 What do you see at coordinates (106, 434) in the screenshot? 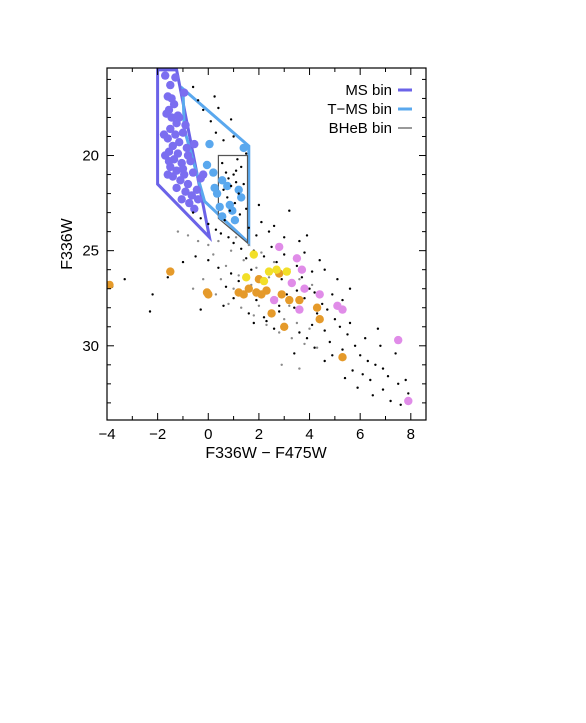
I see `x-tick-label: −4` at bounding box center [106, 434].